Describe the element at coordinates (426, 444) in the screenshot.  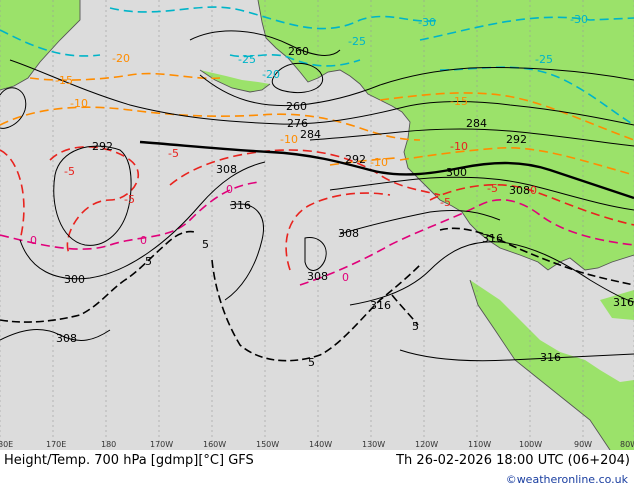
I see `lon-label: 120W` at that location.